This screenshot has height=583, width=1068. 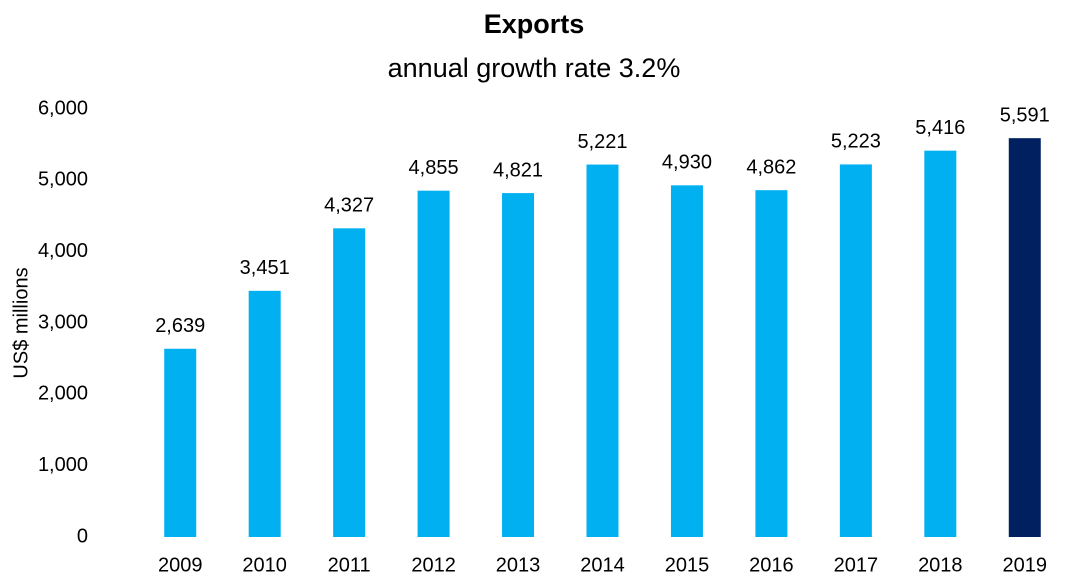 I want to click on y-tick-label: 5,000, so click(x=63, y=180).